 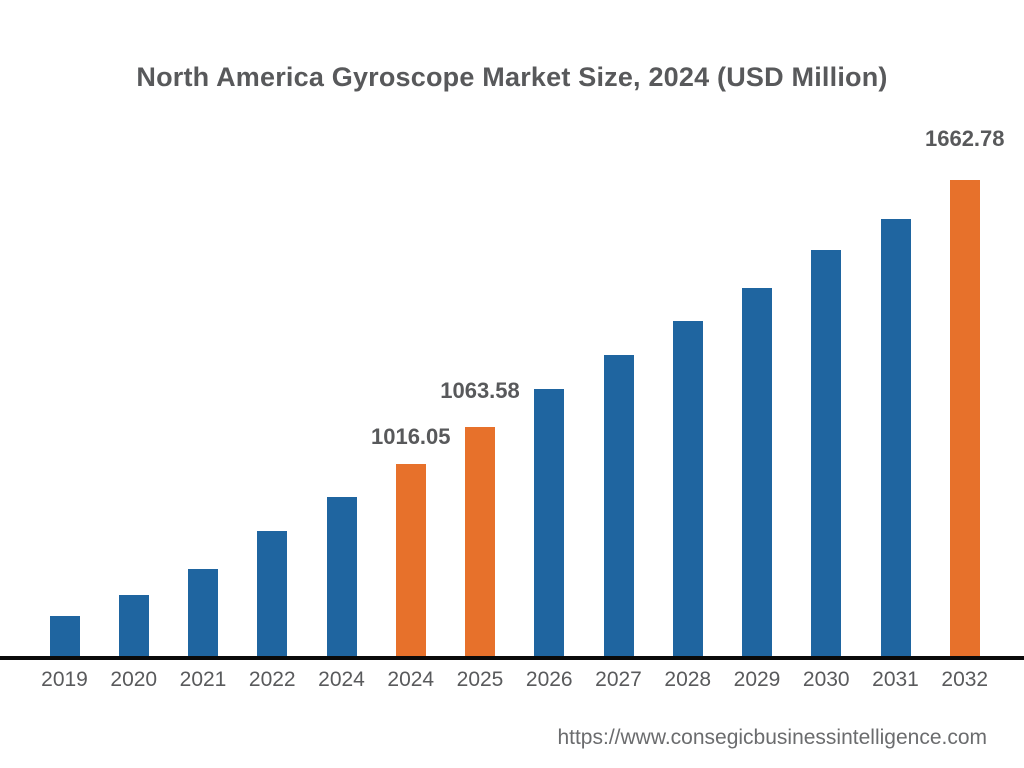 I want to click on x-tick-8-2027: 2027, so click(x=618, y=679).